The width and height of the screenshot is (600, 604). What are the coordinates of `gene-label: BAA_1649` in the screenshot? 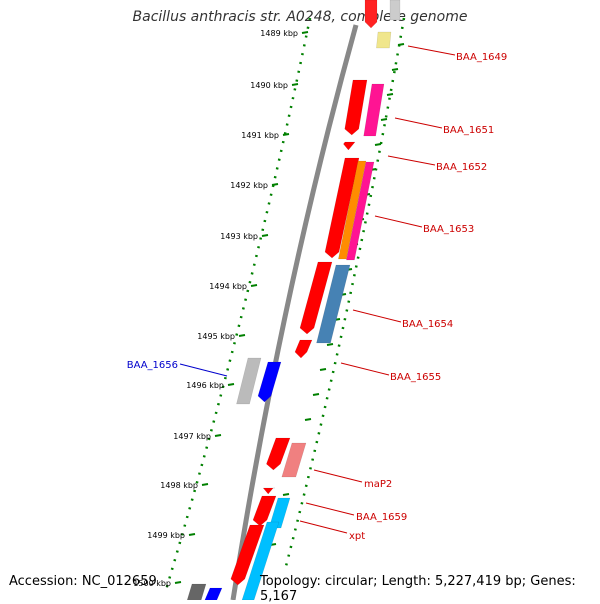 It's located at (481, 57).